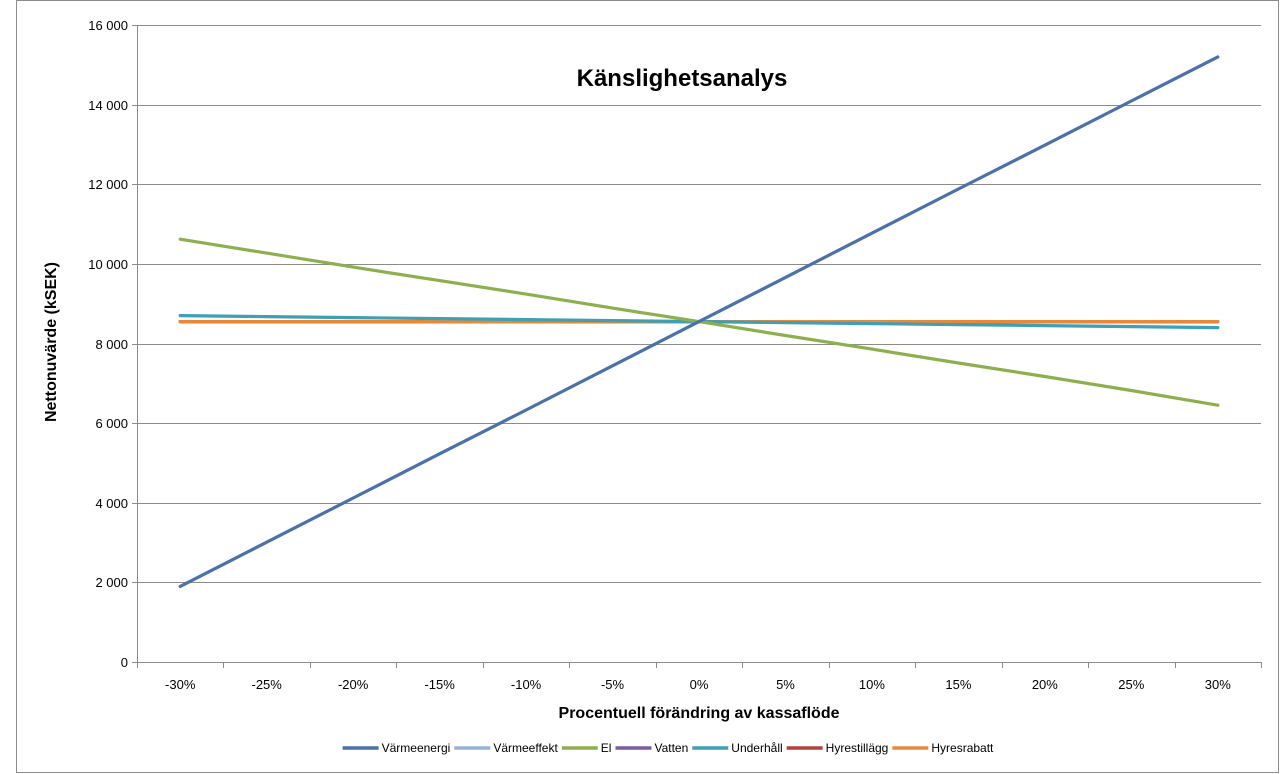  I want to click on x-tick-label: -10%, so click(526, 684).